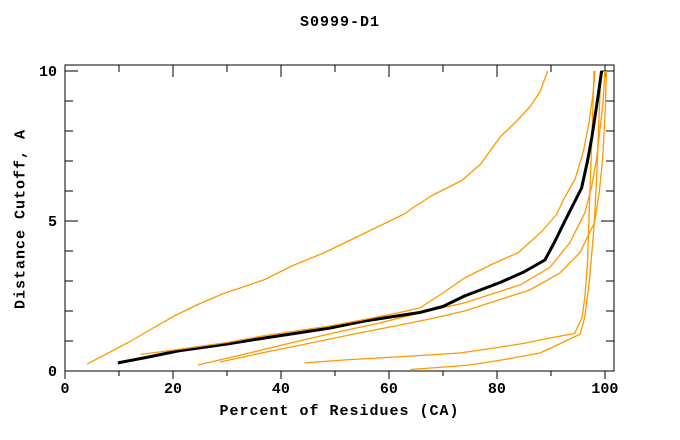 The height and width of the screenshot is (440, 680). What do you see at coordinates (389, 389) in the screenshot?
I see `x-tick-label: 60` at bounding box center [389, 389].